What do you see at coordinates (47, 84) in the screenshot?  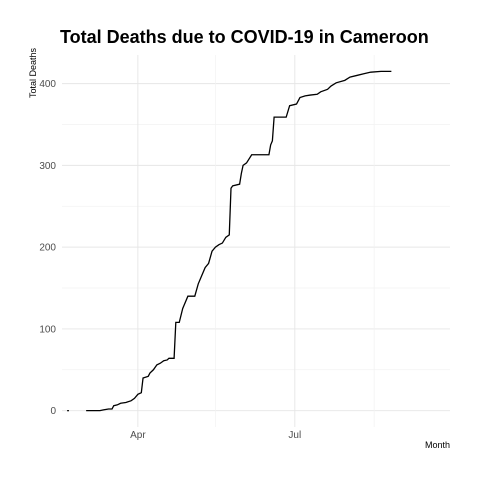 I see `y-tick-label: 400` at bounding box center [47, 84].